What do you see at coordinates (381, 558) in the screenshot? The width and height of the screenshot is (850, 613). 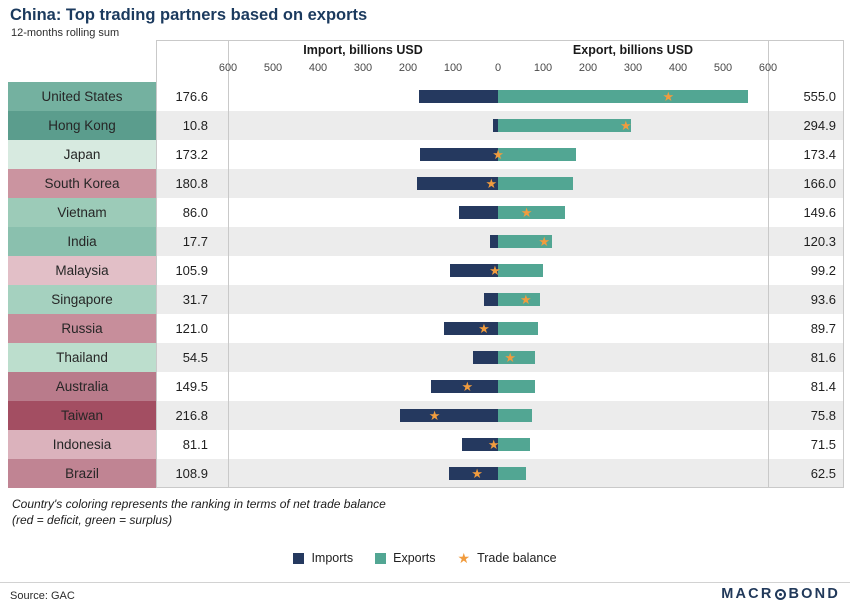 I see `exports-swatch-icon` at bounding box center [381, 558].